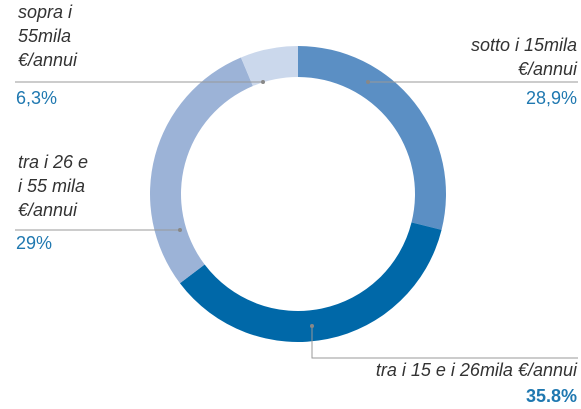  What do you see at coordinates (523, 57) in the screenshot?
I see `slice-label: sotto i 15mila €/annui` at bounding box center [523, 57].